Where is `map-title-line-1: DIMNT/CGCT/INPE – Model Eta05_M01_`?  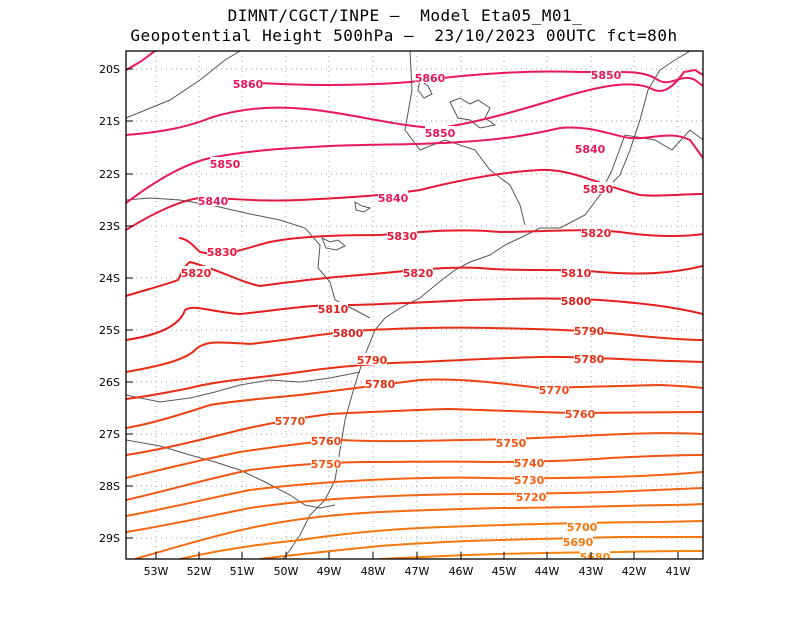 map-title-line-1: DIMNT/CGCT/INPE – Model Eta05_M01_ is located at coordinates (405, 15).